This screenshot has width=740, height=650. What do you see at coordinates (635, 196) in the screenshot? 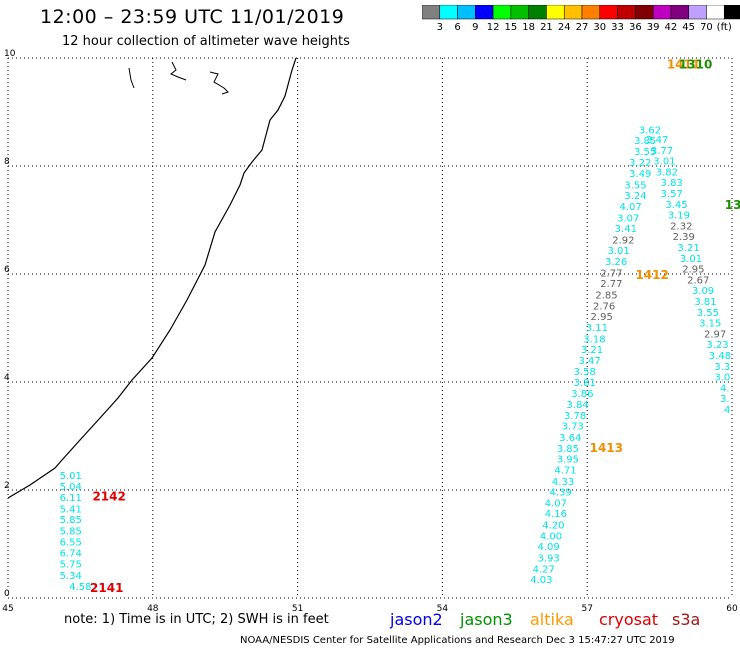
I see `swh-value: 3.24` at bounding box center [635, 196].